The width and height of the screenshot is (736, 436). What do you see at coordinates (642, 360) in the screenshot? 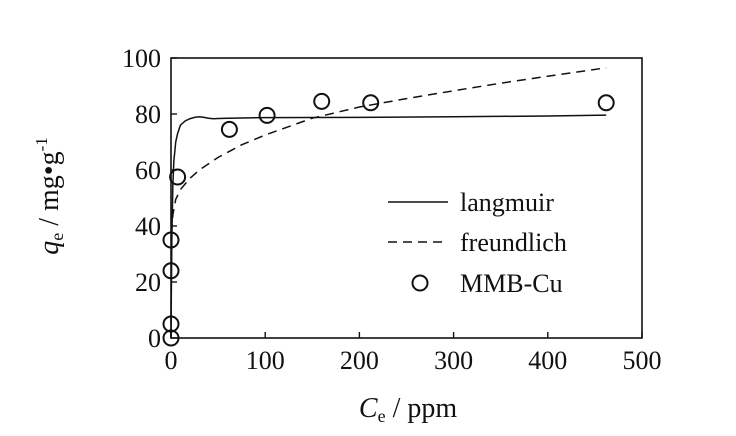
I see `x-tick-label: 500` at bounding box center [642, 360].